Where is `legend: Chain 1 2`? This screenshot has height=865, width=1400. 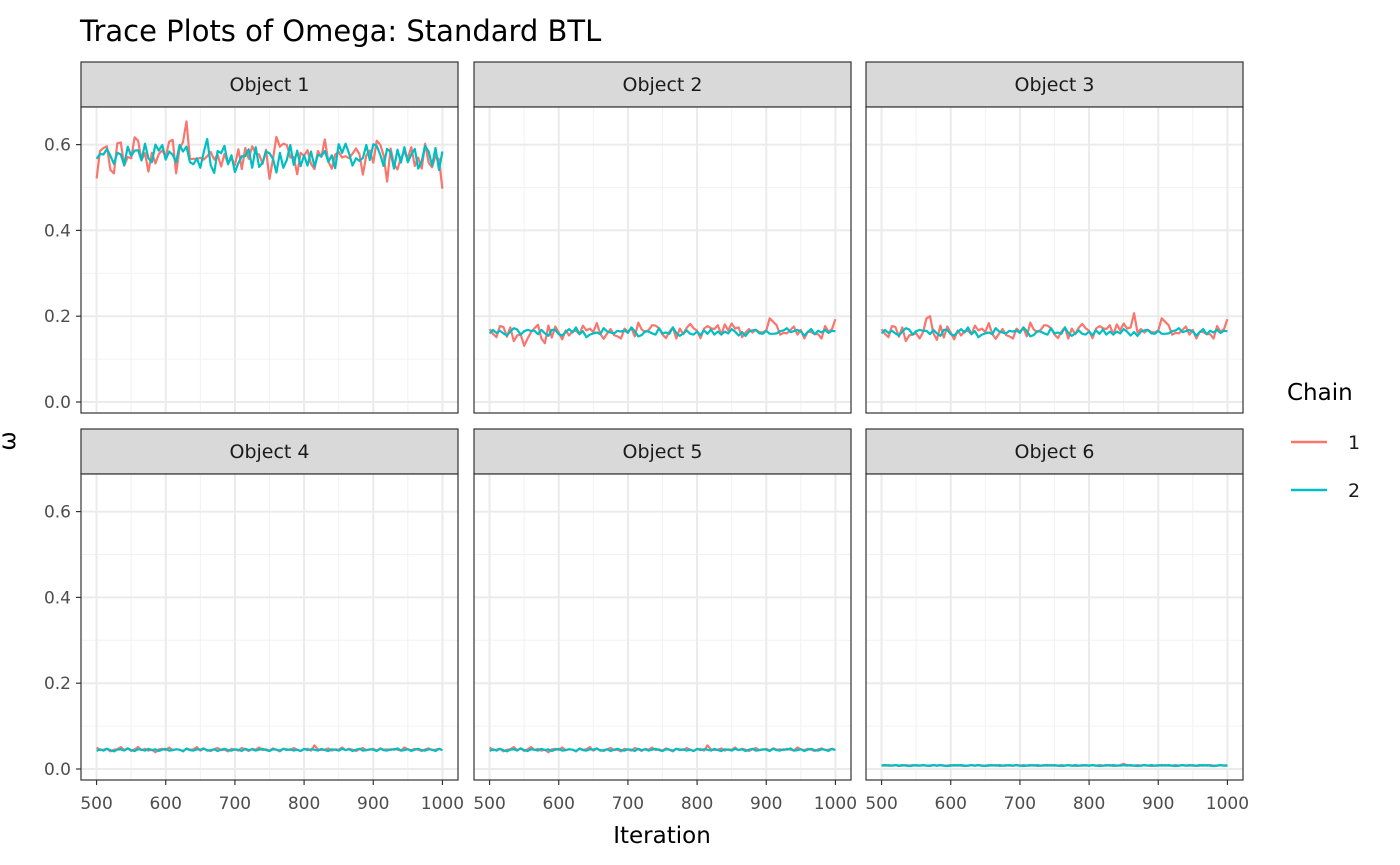
legend: Chain 1 2 is located at coordinates (1323, 441).